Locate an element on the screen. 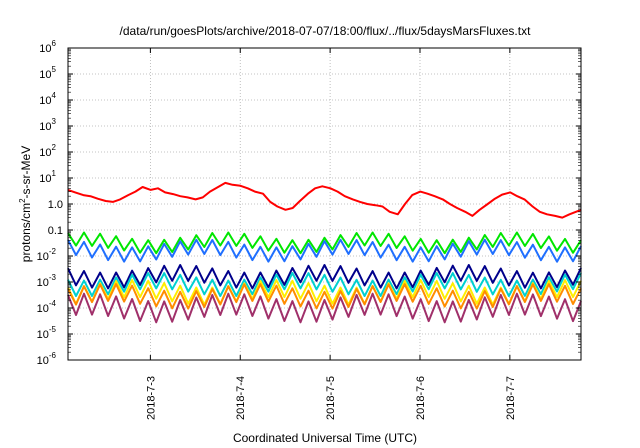 The height and width of the screenshot is (448, 640). y-tick-label: 10⁶ is located at coordinates (47, 47).